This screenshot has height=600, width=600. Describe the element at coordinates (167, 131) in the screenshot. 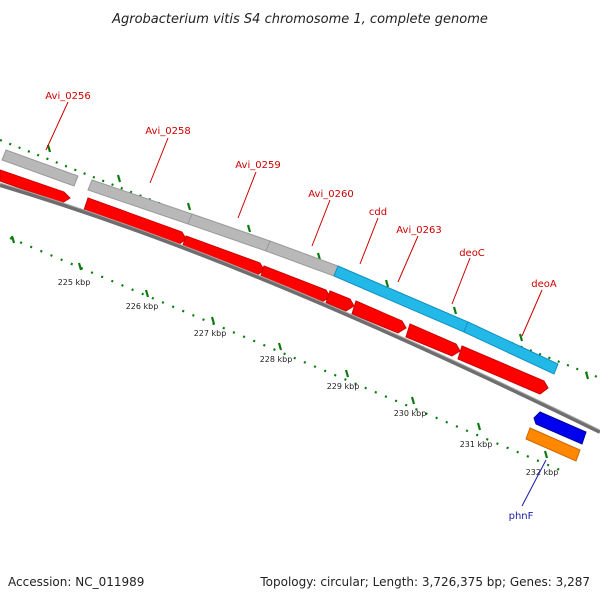

I see `gene-label: Avi_0258` at that location.